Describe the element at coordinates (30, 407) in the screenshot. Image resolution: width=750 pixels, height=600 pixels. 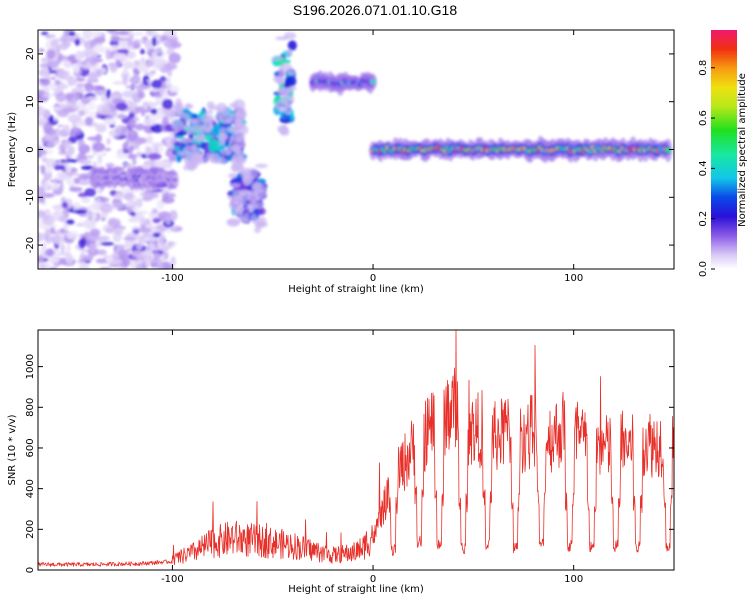
I see `y-tick-label: 800` at that location.